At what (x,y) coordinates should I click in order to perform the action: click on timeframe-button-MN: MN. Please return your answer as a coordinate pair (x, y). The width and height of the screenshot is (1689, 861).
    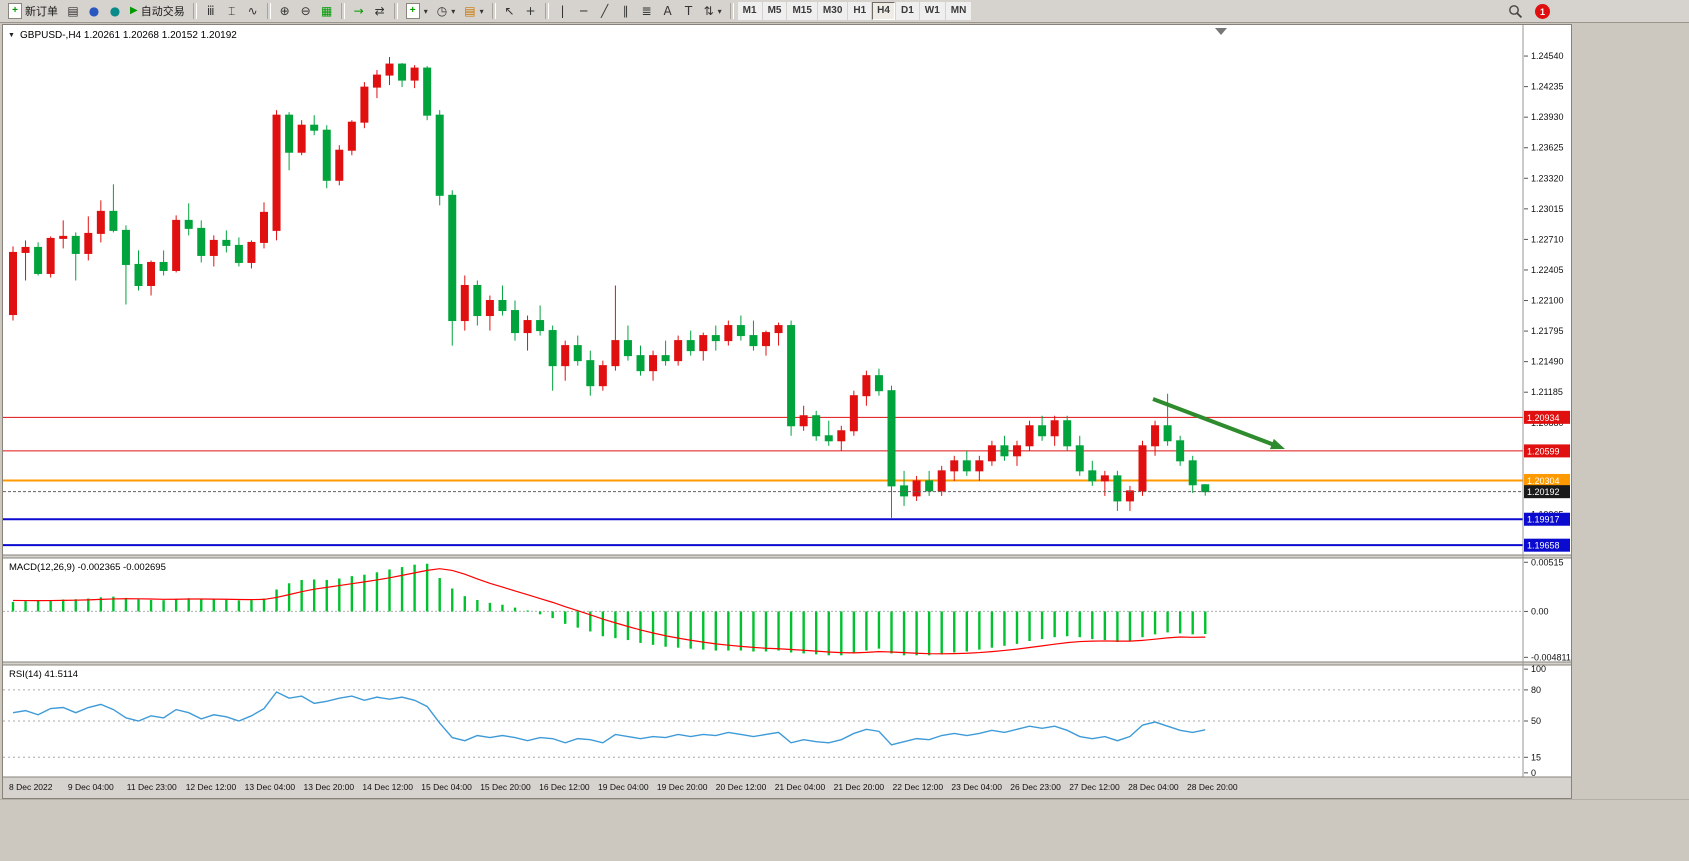
    Looking at the image, I should click on (958, 11).